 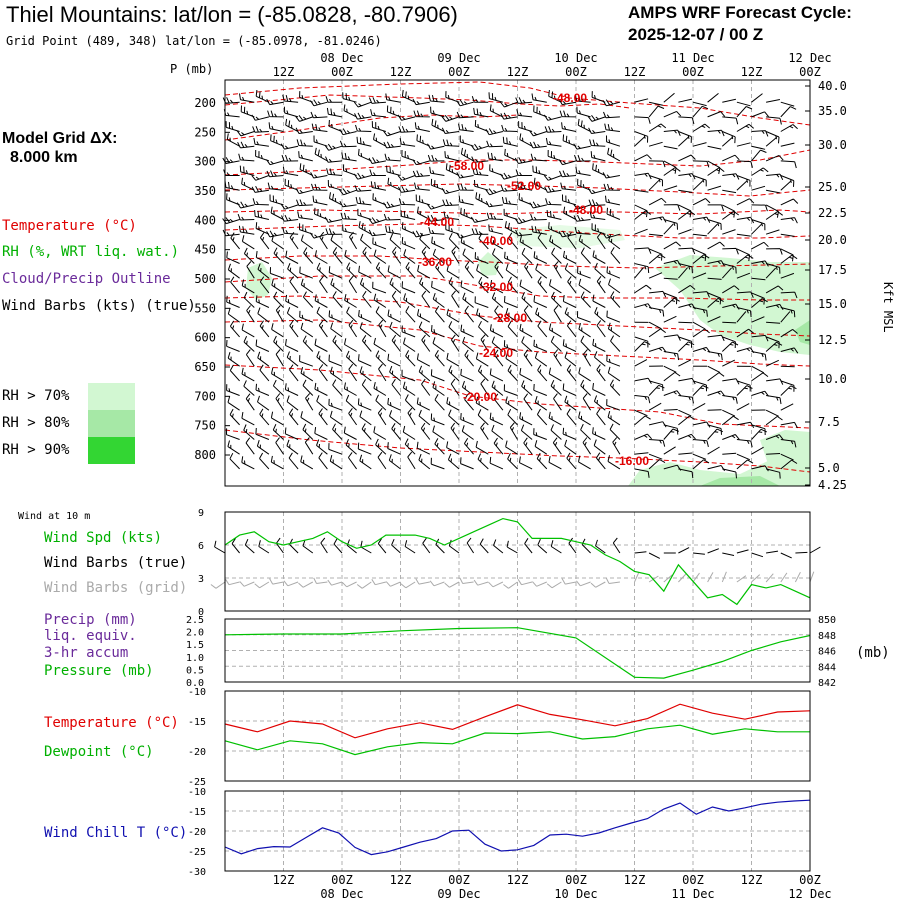 I want to click on isotherm-line, so click(x=517, y=343).